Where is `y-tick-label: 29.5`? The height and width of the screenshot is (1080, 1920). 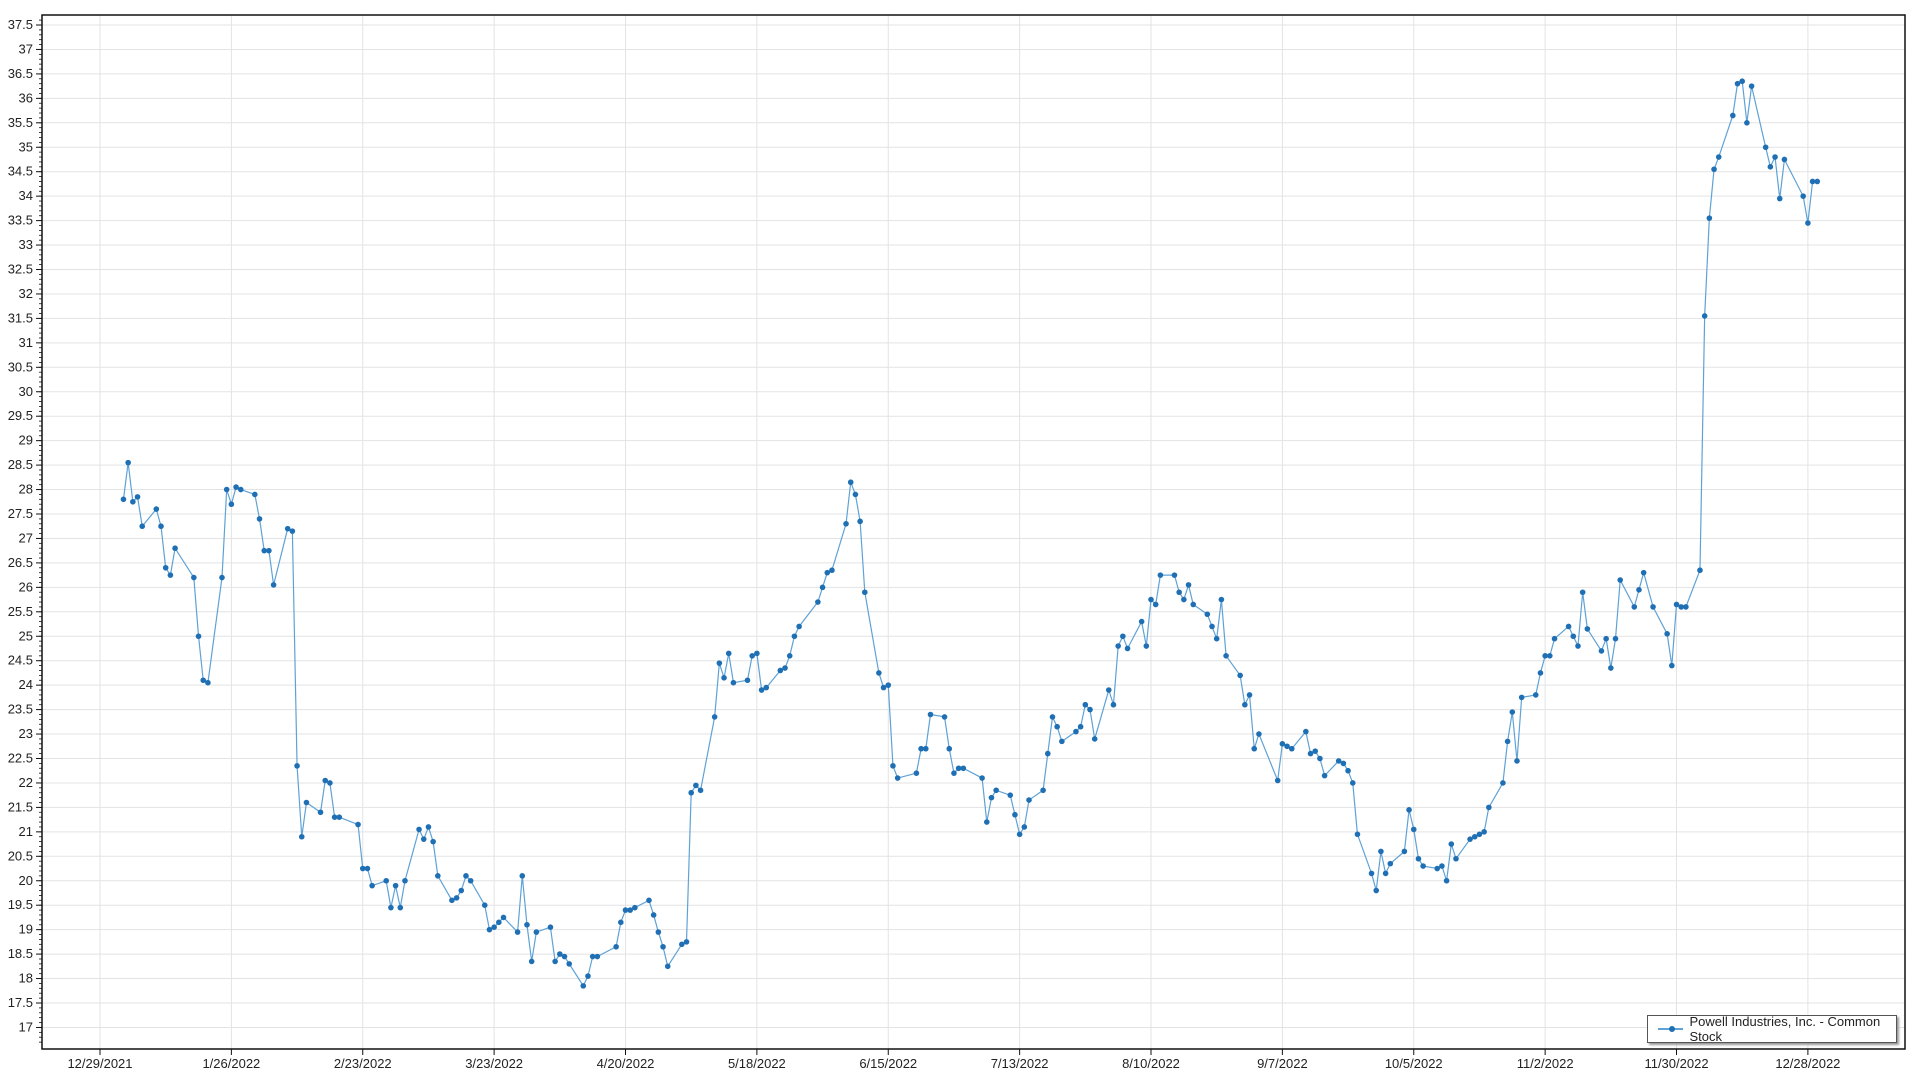
y-tick-label: 29.5 is located at coordinates (20, 415).